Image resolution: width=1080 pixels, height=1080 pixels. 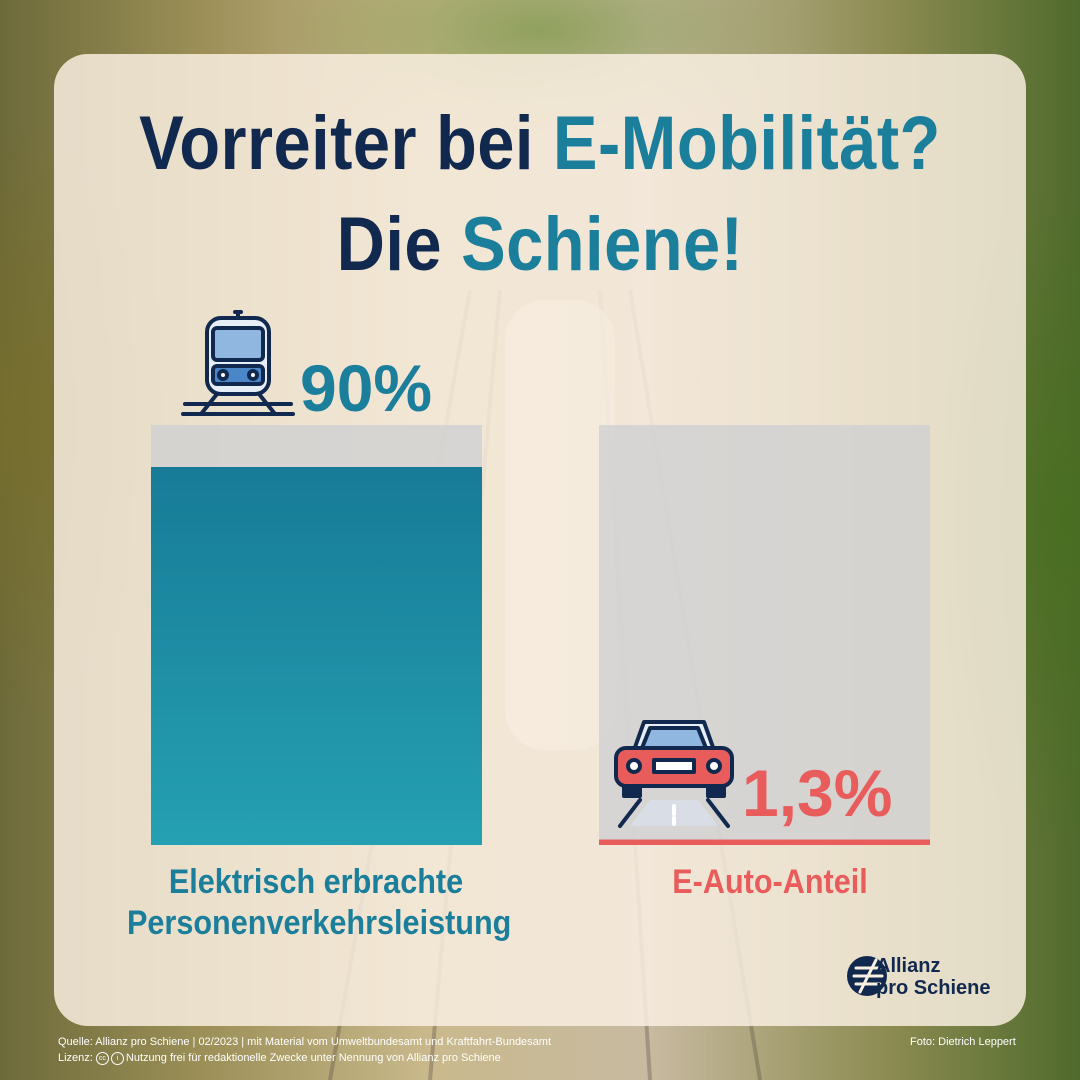 I want to click on title-line-1: Vorreiter bei E-Mobilität?, so click(x=540, y=144).